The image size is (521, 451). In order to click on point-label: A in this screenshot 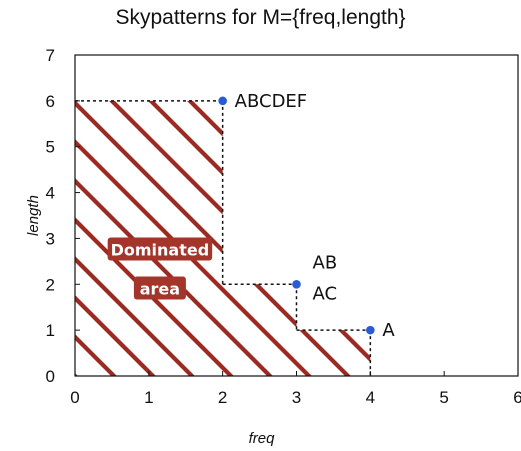, I will do `click(388, 330)`.